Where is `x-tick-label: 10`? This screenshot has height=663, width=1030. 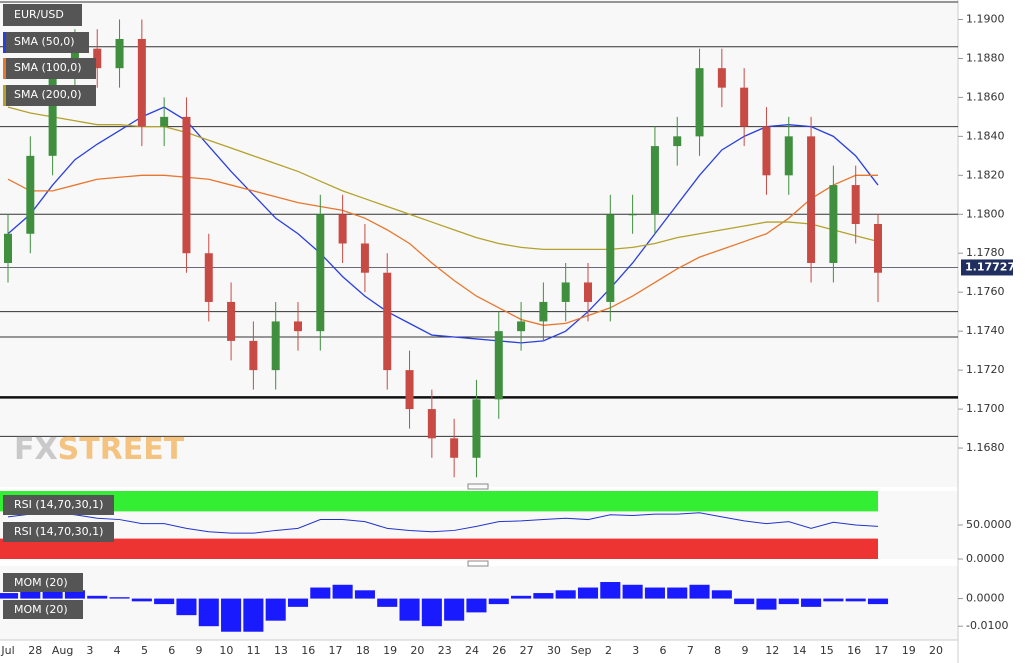
x-tick-label: 10 is located at coordinates (226, 650).